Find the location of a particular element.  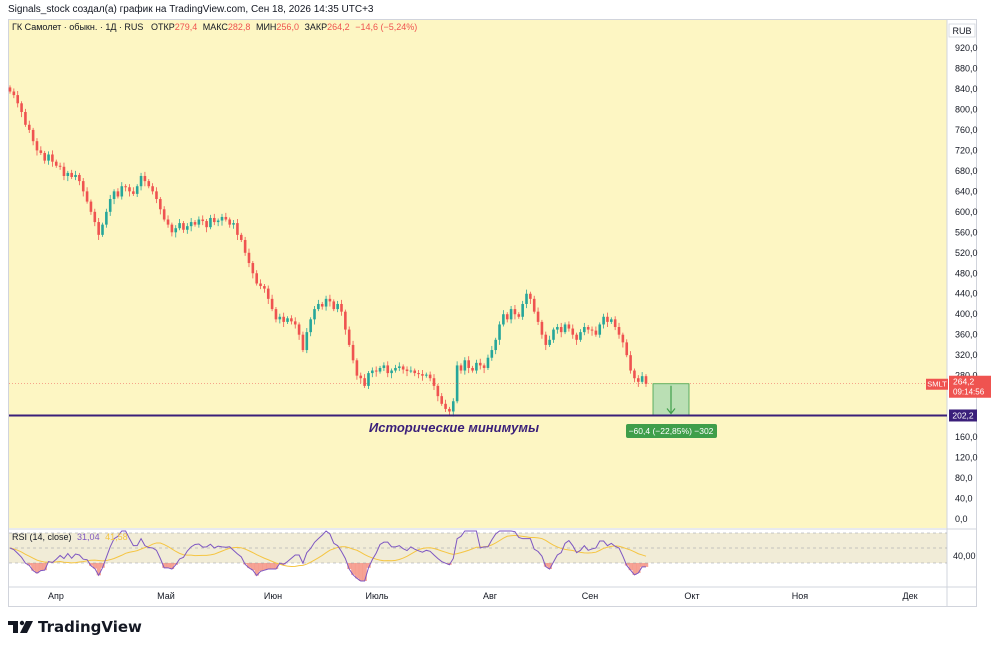

price-scale-bg is located at coordinates (961, 274).